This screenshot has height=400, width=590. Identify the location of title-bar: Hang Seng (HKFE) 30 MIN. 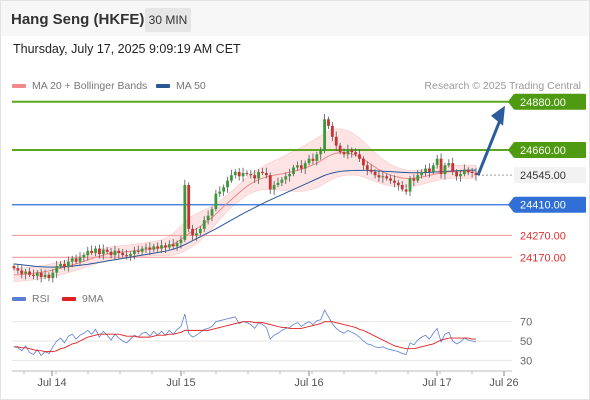
(295, 18).